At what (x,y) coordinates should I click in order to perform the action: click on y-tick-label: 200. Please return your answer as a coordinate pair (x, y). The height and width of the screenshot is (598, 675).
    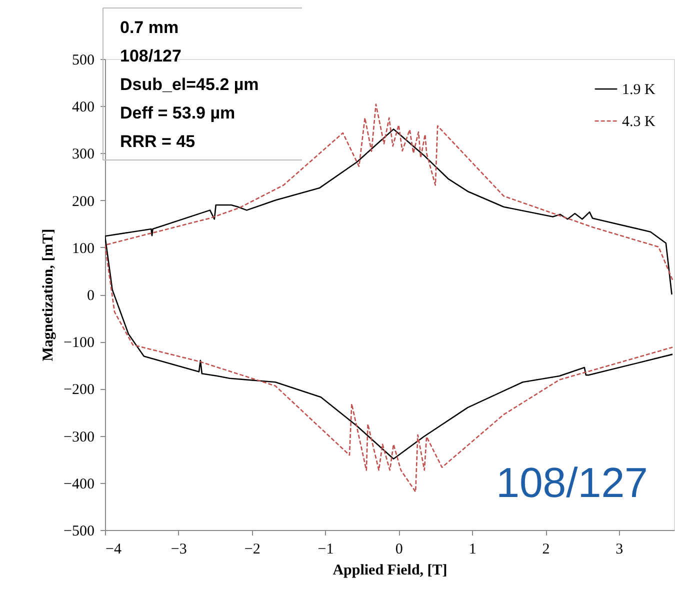
    Looking at the image, I should click on (83, 202).